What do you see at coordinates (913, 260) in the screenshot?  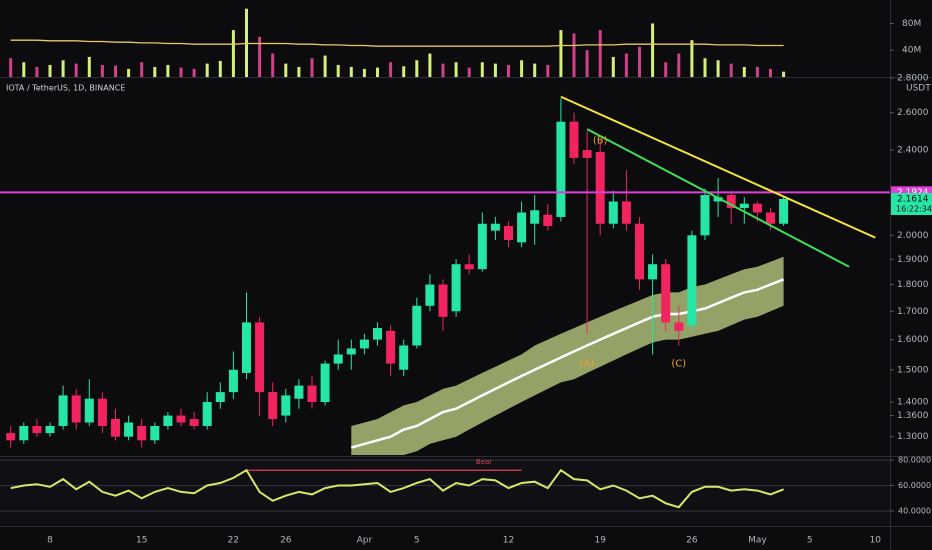 I see `y-tick-label: 1.9000` at bounding box center [913, 260].